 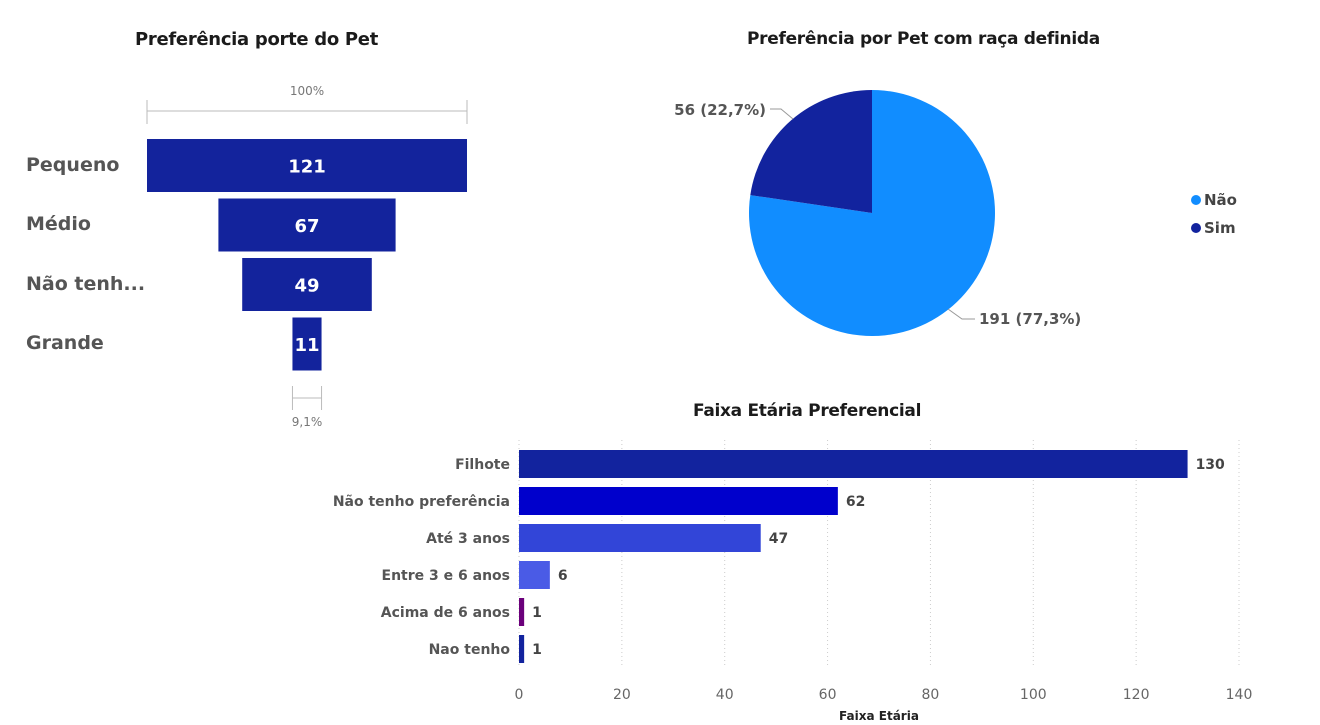 I want to click on pie-data-label: 191 (77,3%), so click(x=1030, y=319).